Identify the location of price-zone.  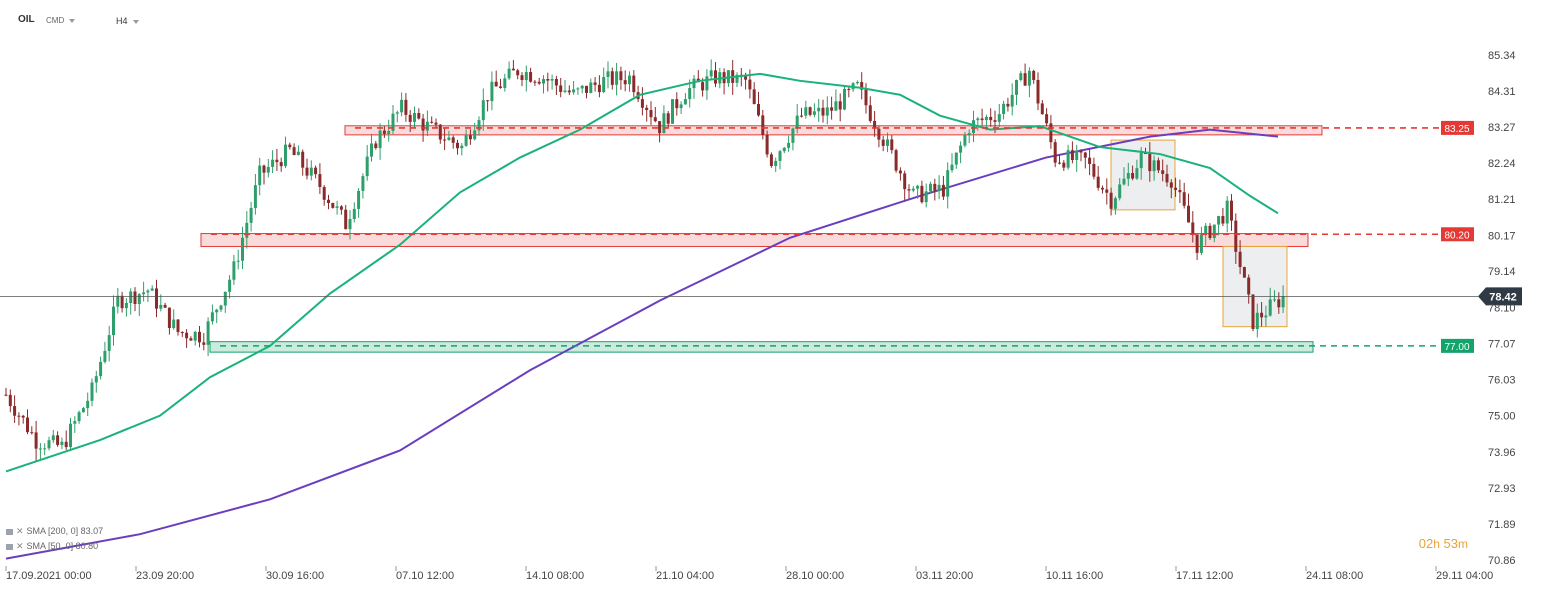
(761, 347).